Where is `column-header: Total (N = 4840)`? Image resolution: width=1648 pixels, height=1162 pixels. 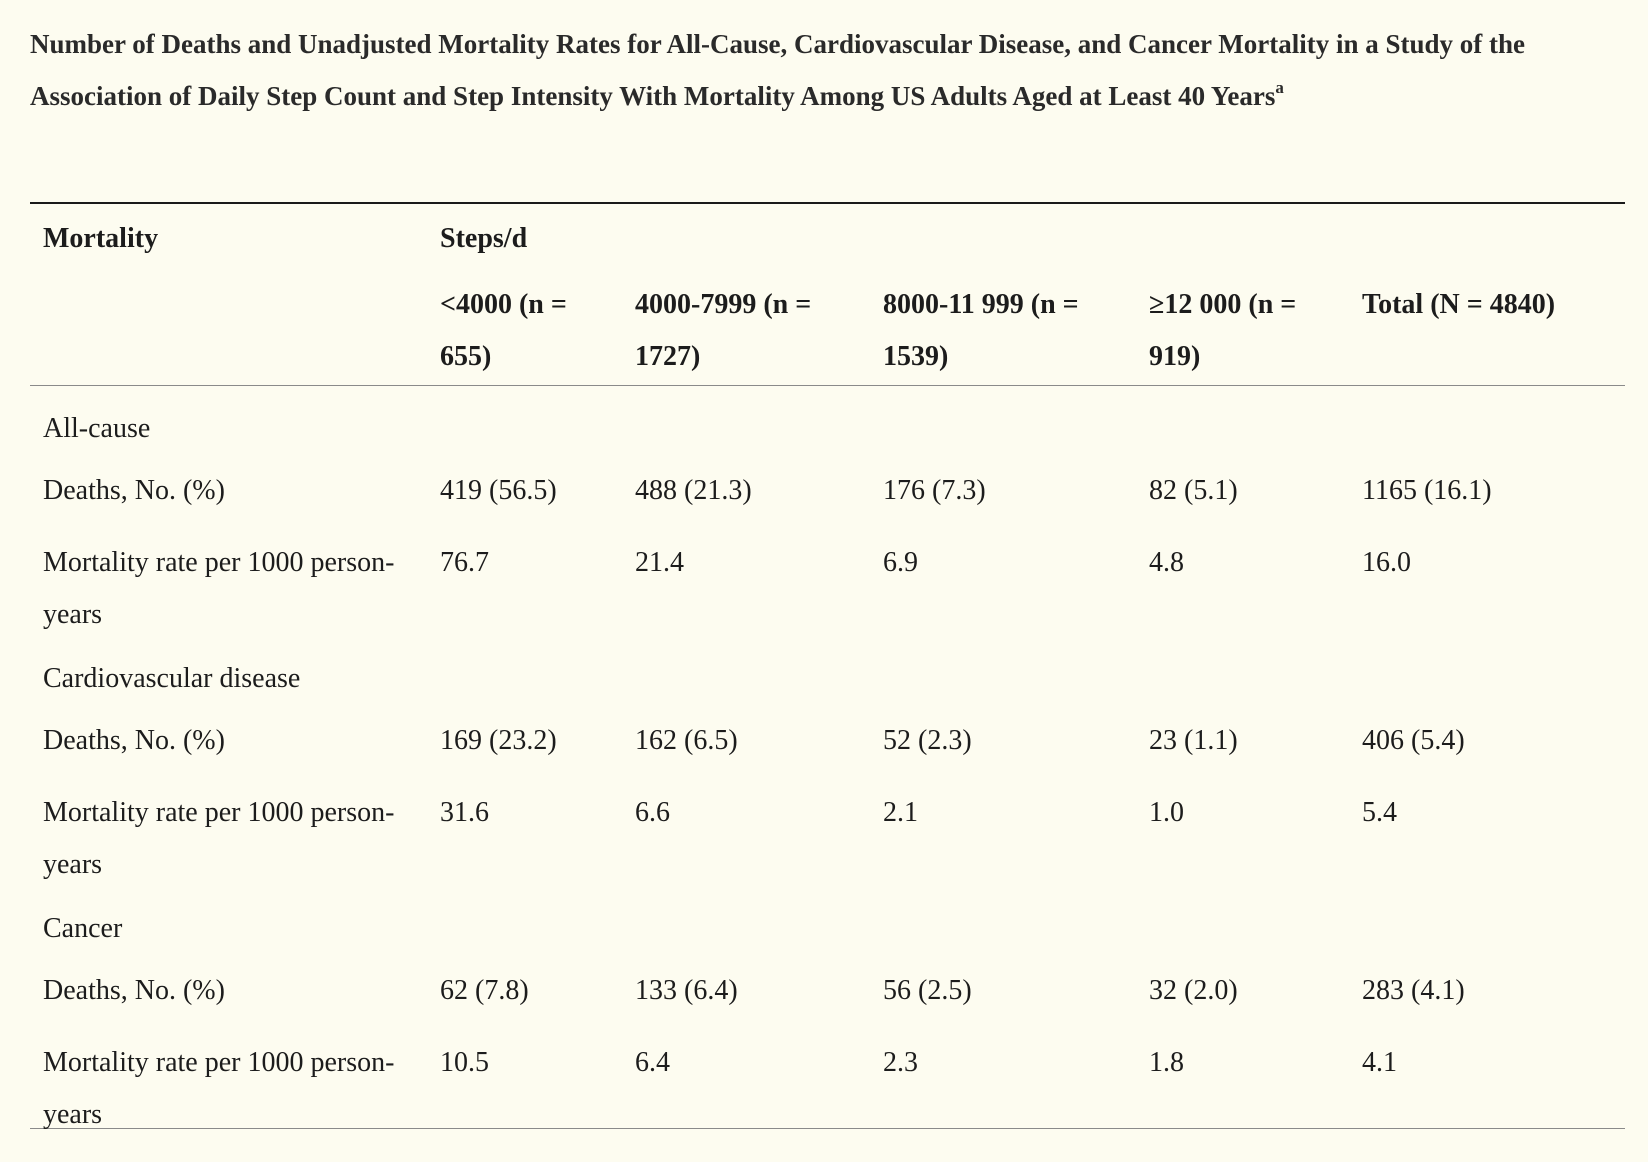
column-header: Total (N = 4840) is located at coordinates (1459, 304).